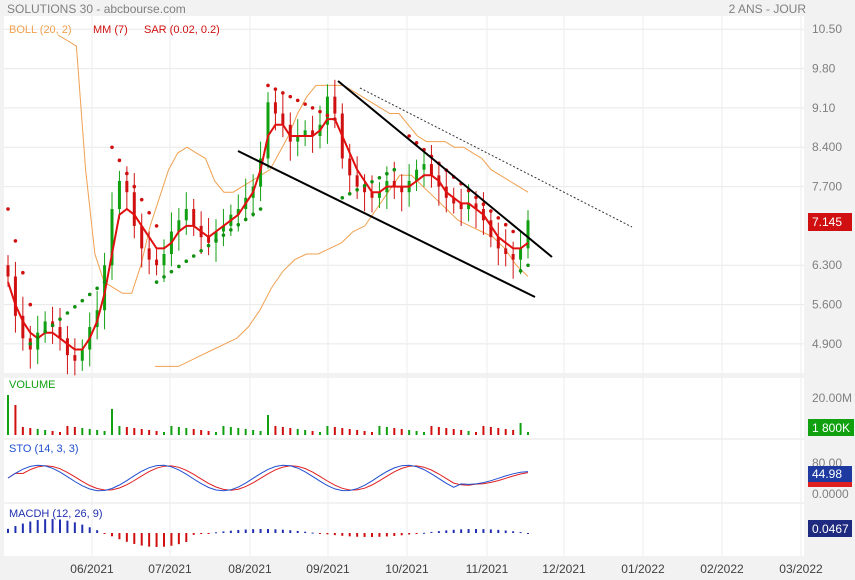  I want to click on volume-tick: 20.00M, so click(832, 398).